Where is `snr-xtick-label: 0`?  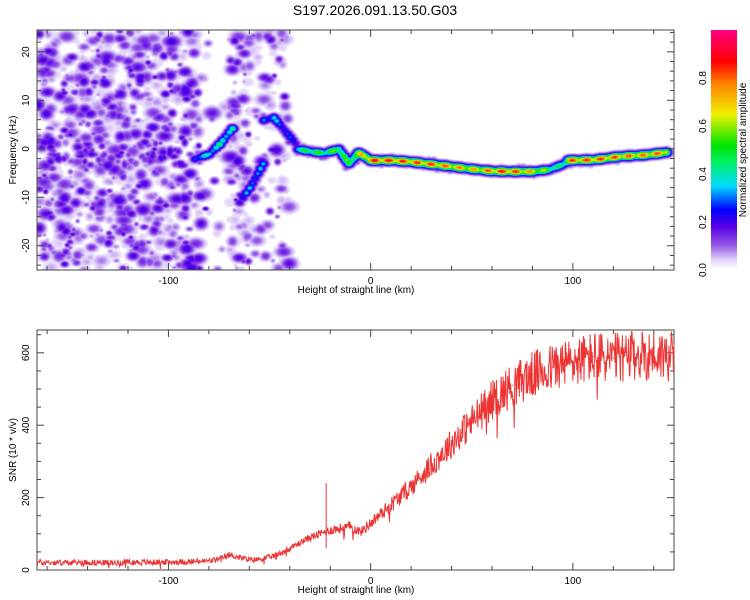 snr-xtick-label: 0 is located at coordinates (371, 581).